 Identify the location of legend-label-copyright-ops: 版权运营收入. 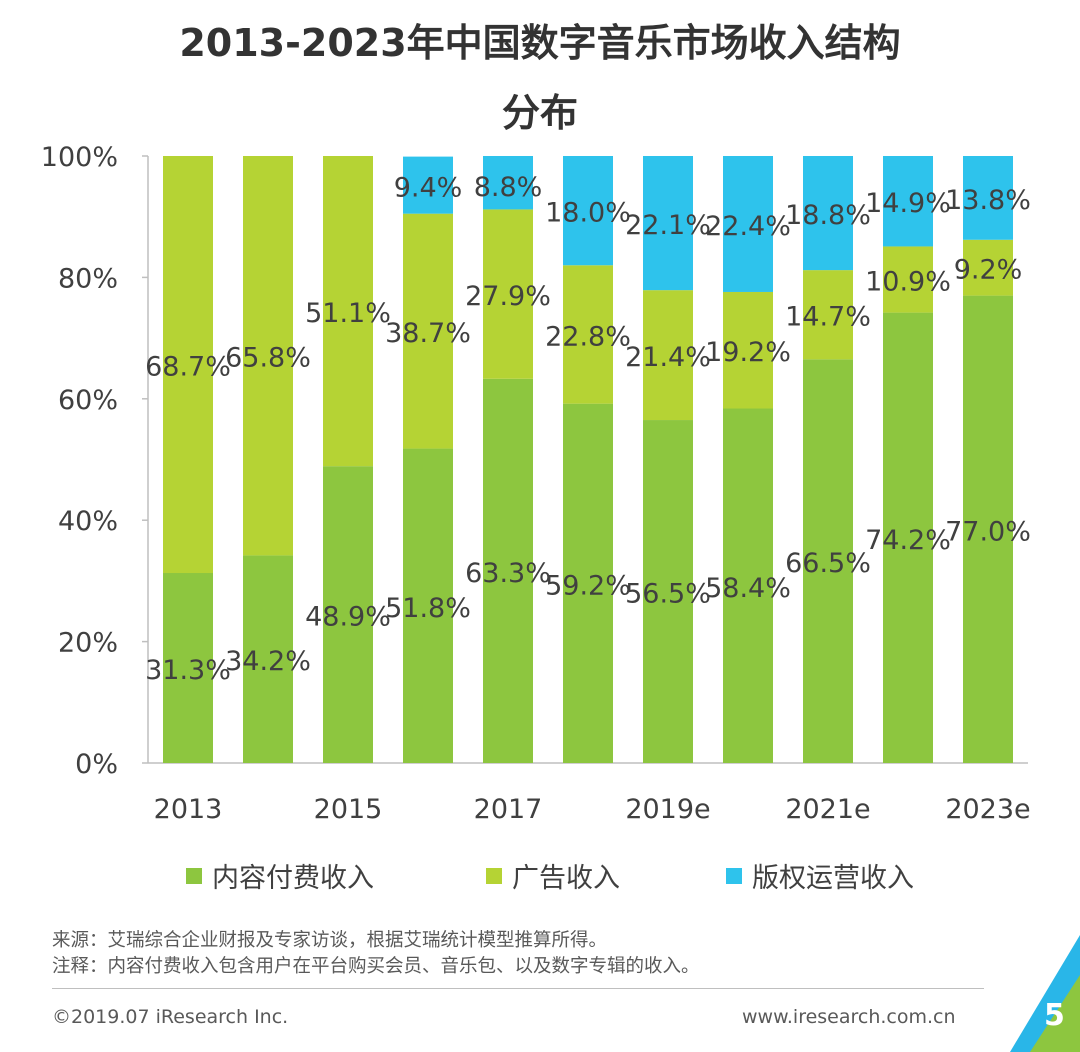
(833, 878).